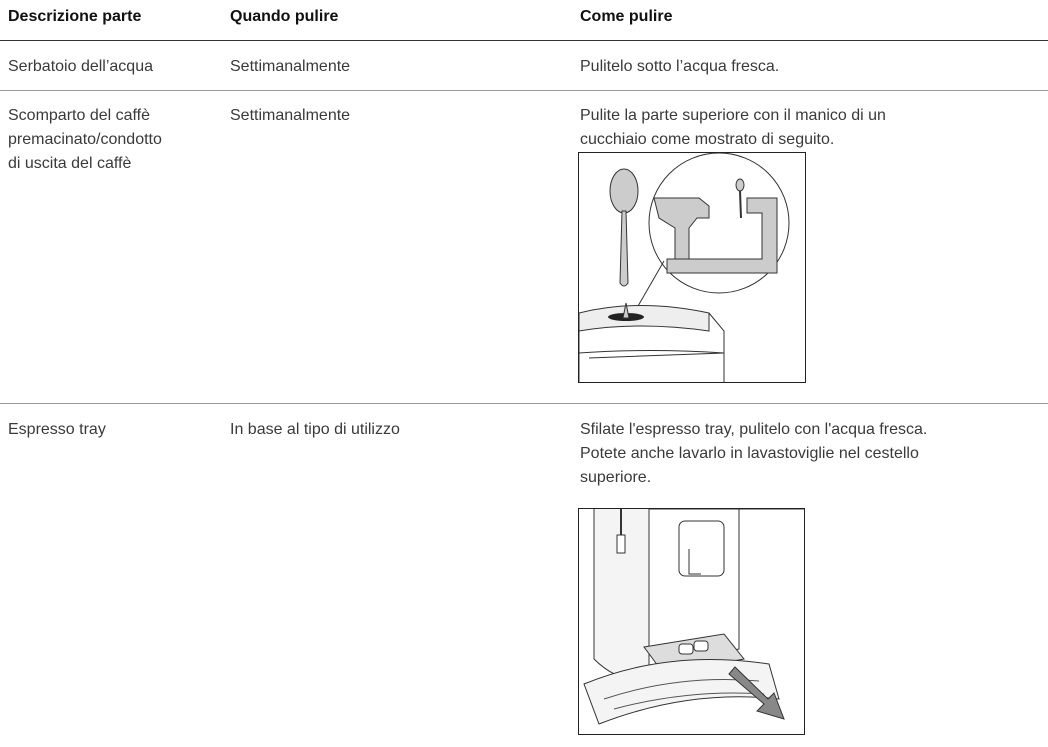  I want to click on header-rule, so click(524, 40).